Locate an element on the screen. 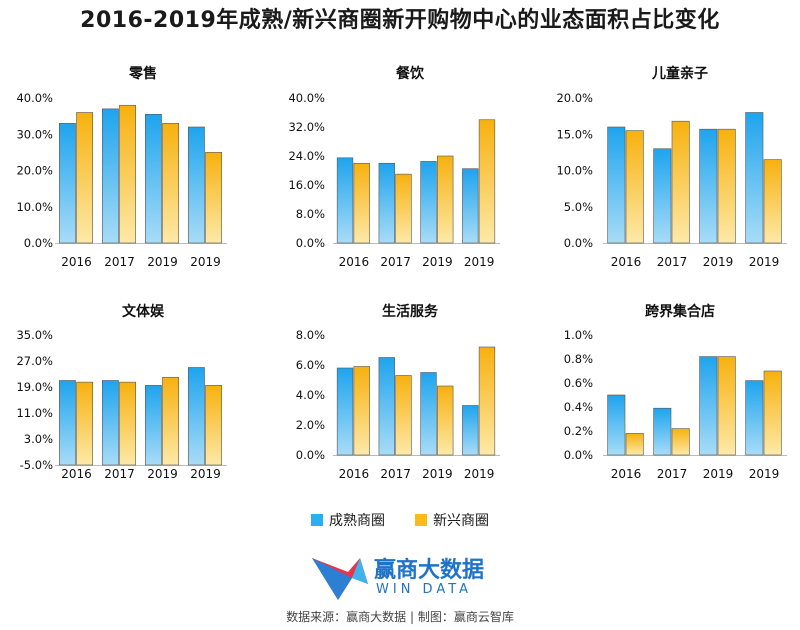  y-tick-label: 3.0% is located at coordinates (38, 439).